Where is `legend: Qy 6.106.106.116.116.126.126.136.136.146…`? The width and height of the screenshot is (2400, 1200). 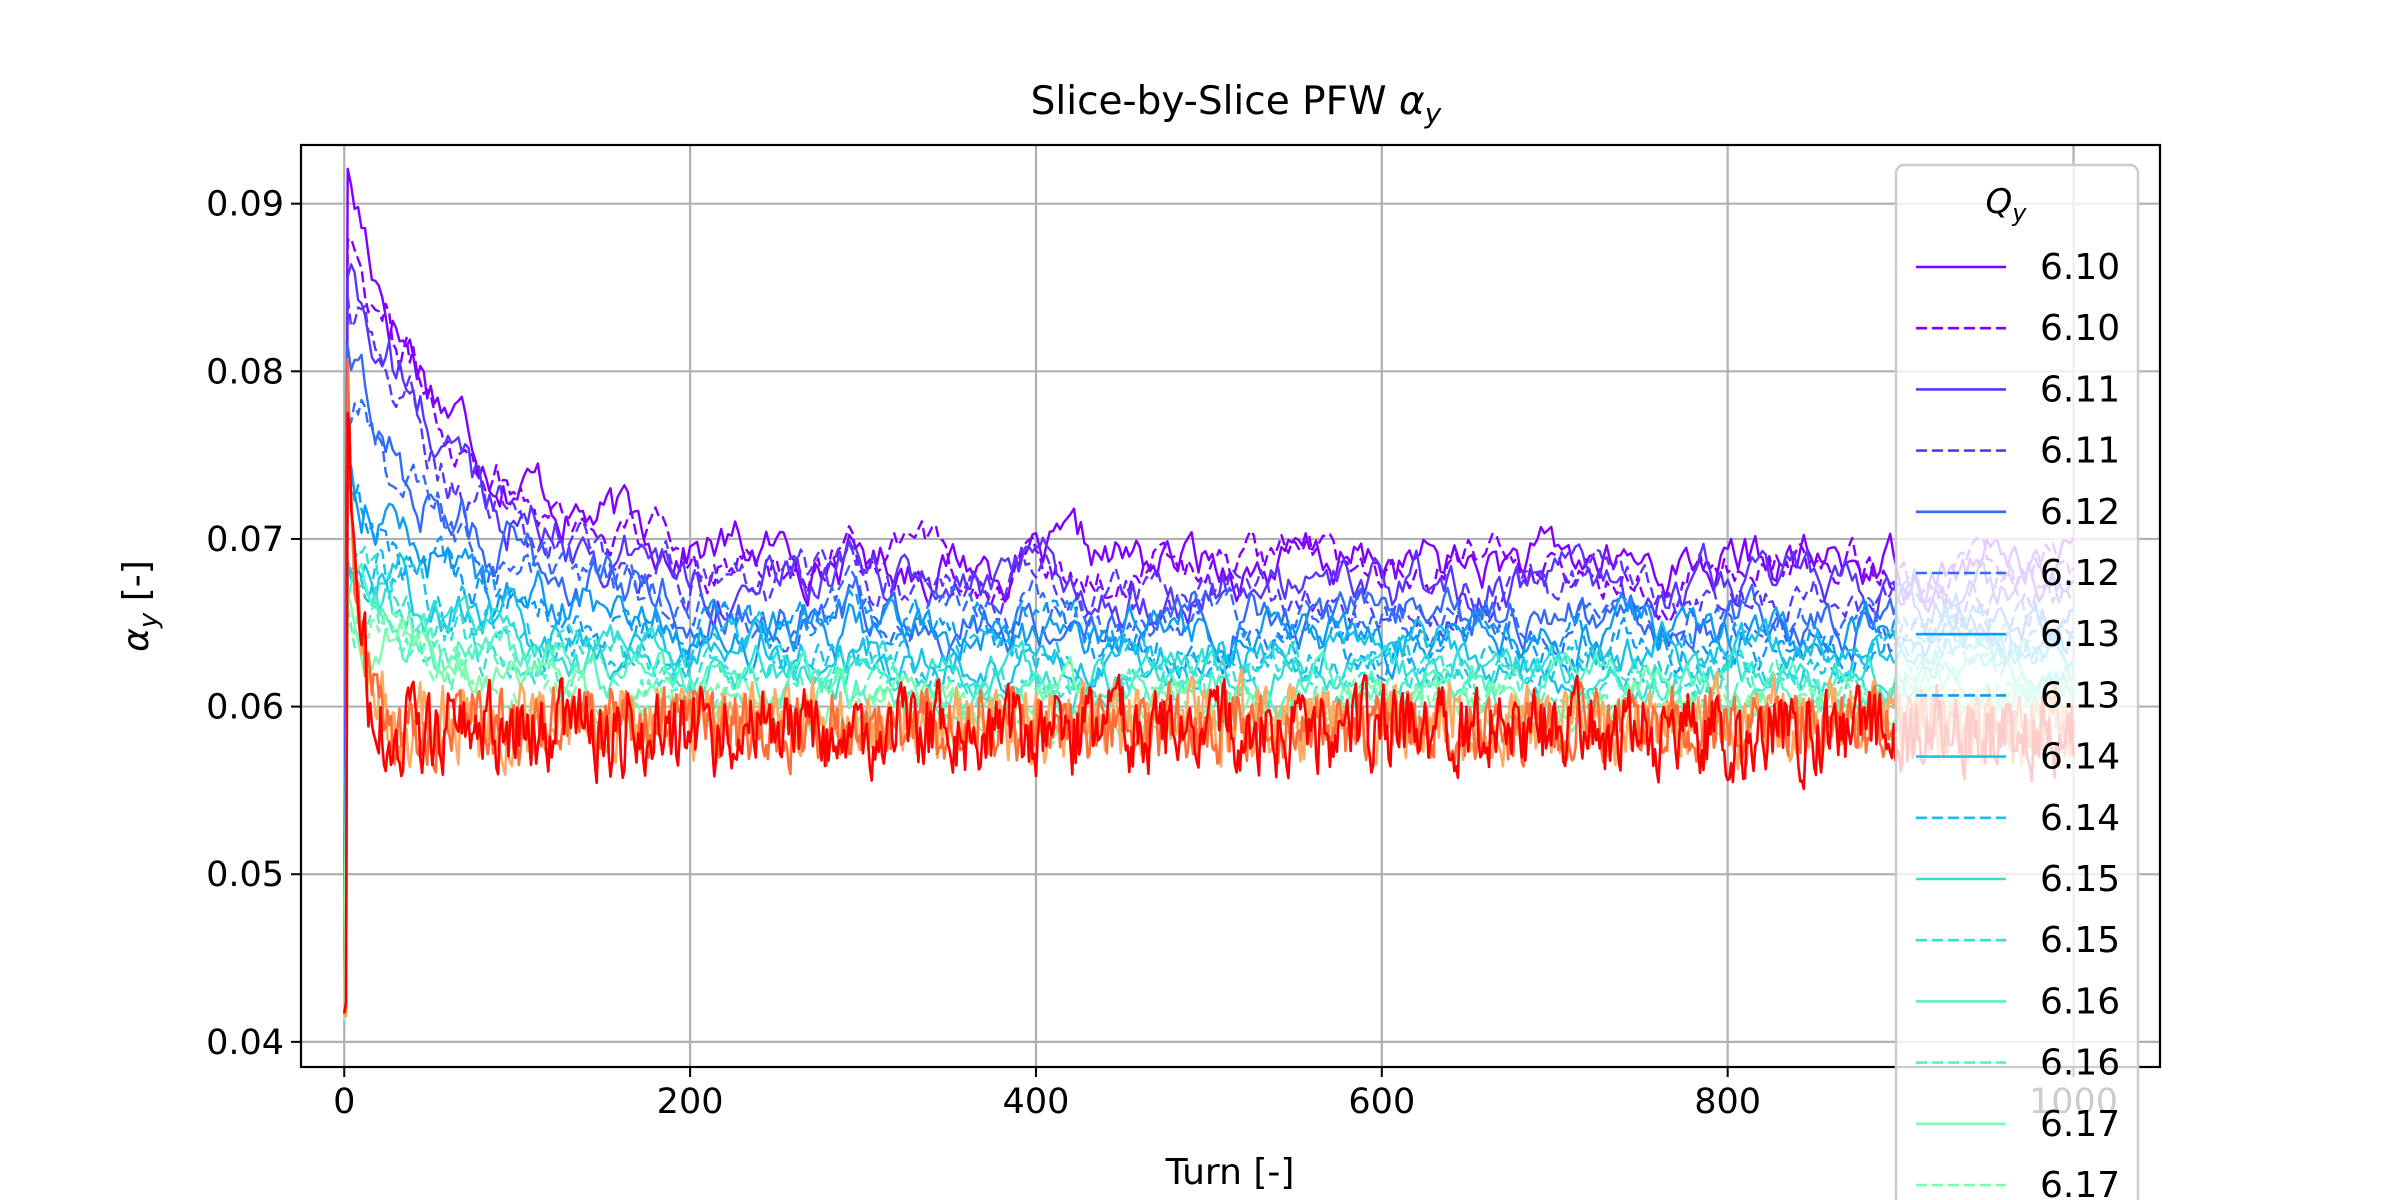
legend: Qy 6.106.106.116.116.126.126.136.136.146… is located at coordinates (2017, 681).